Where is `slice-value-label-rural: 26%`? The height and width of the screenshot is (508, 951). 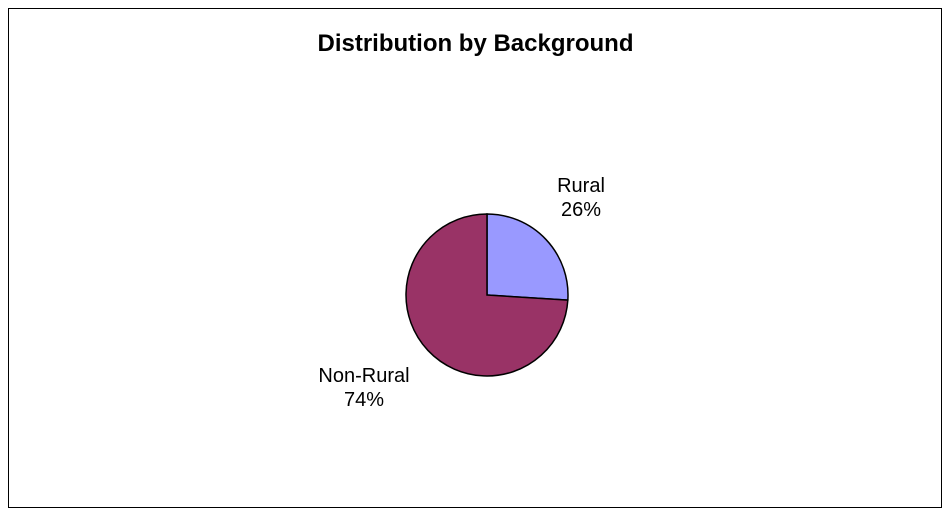
slice-value-label-rural: 26% is located at coordinates (581, 210).